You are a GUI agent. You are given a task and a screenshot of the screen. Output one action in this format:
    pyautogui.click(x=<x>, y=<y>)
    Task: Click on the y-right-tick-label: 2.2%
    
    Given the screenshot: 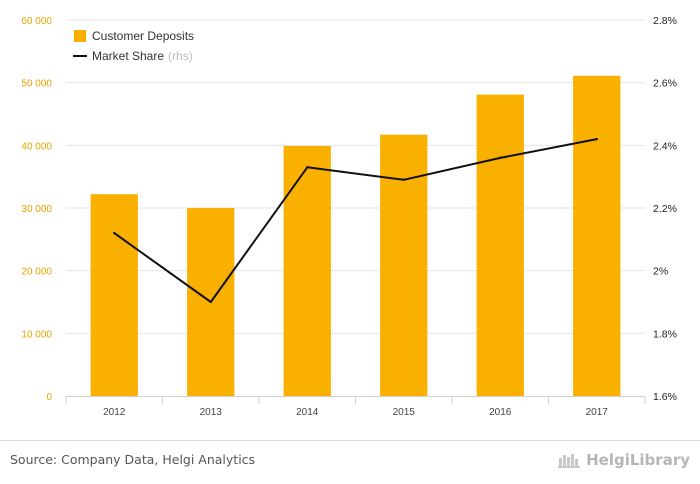 What is the action you would take?
    pyautogui.click(x=665, y=209)
    